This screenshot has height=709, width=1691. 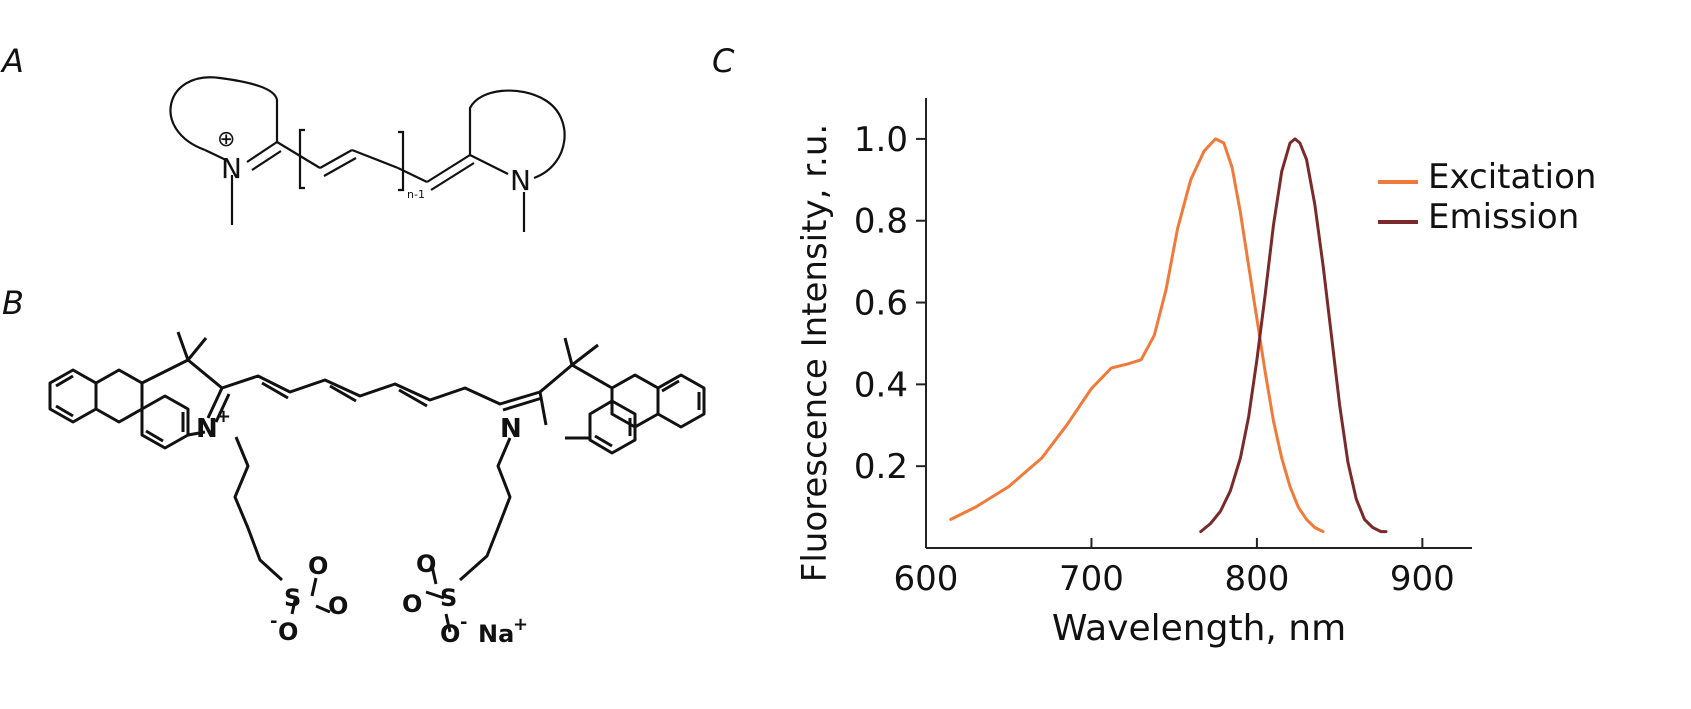 What do you see at coordinates (815, 353) in the screenshot?
I see `y-axis-label: Fluorescence Intensity, r.u.` at bounding box center [815, 353].